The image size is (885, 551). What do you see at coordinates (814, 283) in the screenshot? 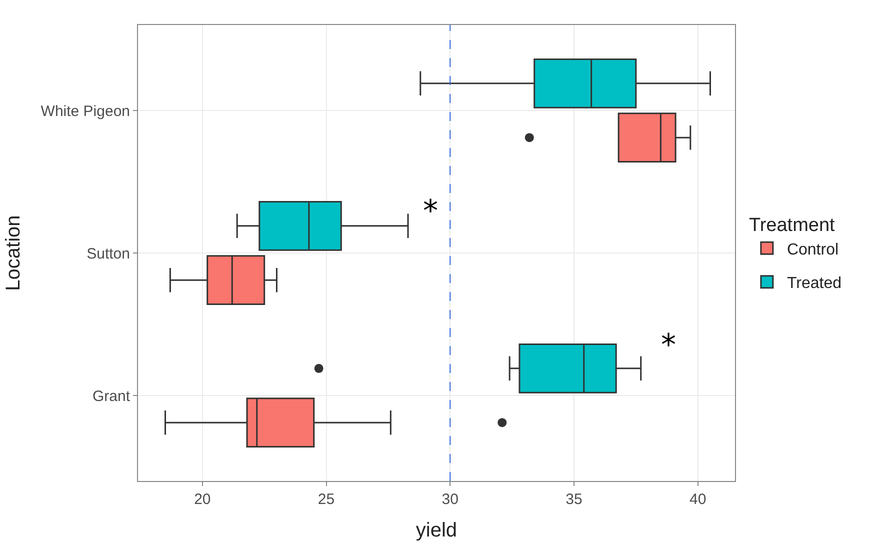
I see `legend-label: Treated` at bounding box center [814, 283].